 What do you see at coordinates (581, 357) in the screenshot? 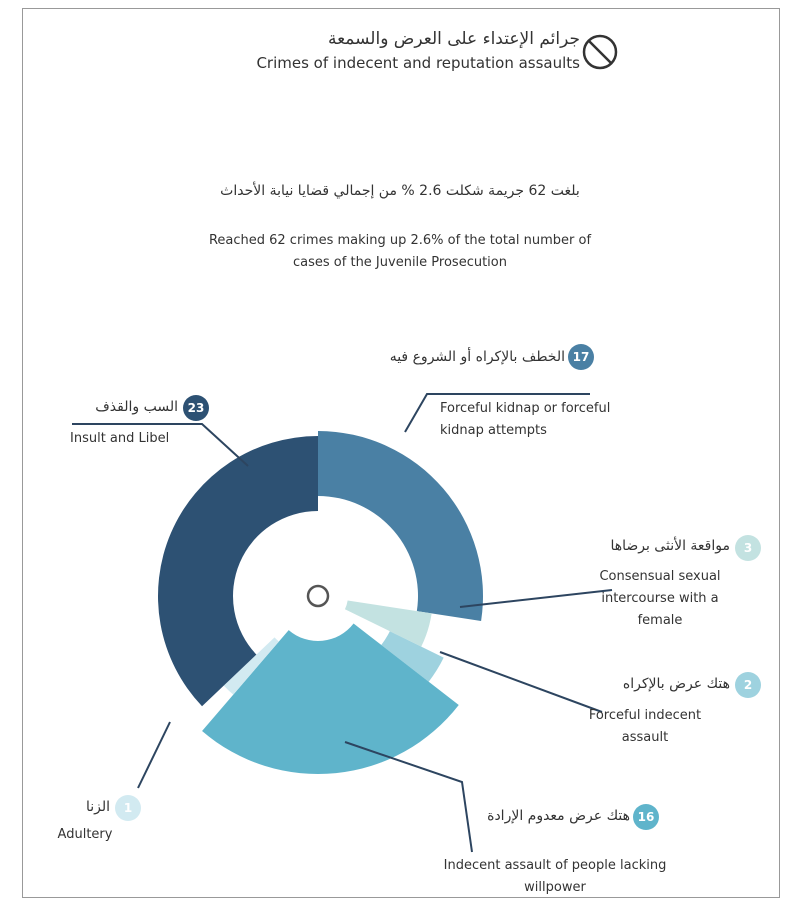
I see `value-badge: 17` at bounding box center [581, 357].